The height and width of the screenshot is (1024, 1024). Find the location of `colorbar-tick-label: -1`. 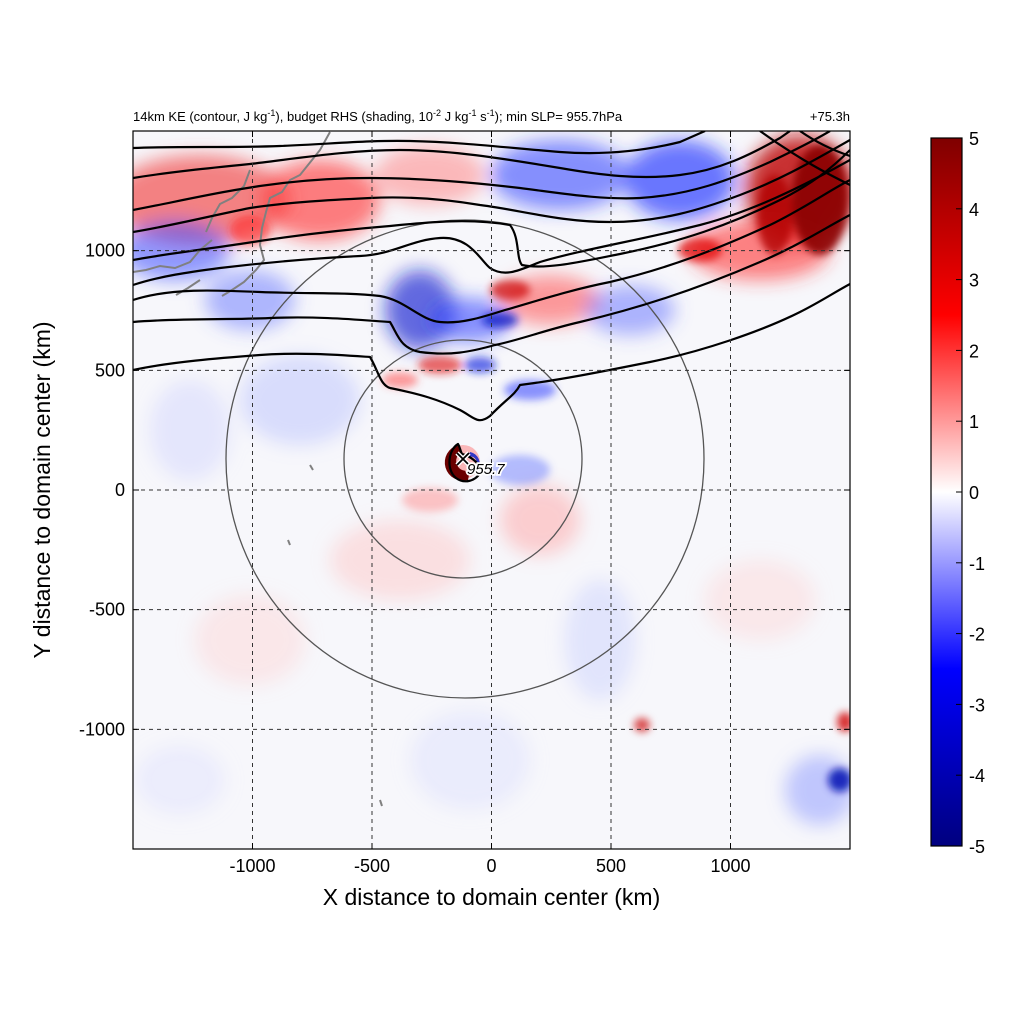

colorbar-tick-label: -1 is located at coordinates (977, 564).